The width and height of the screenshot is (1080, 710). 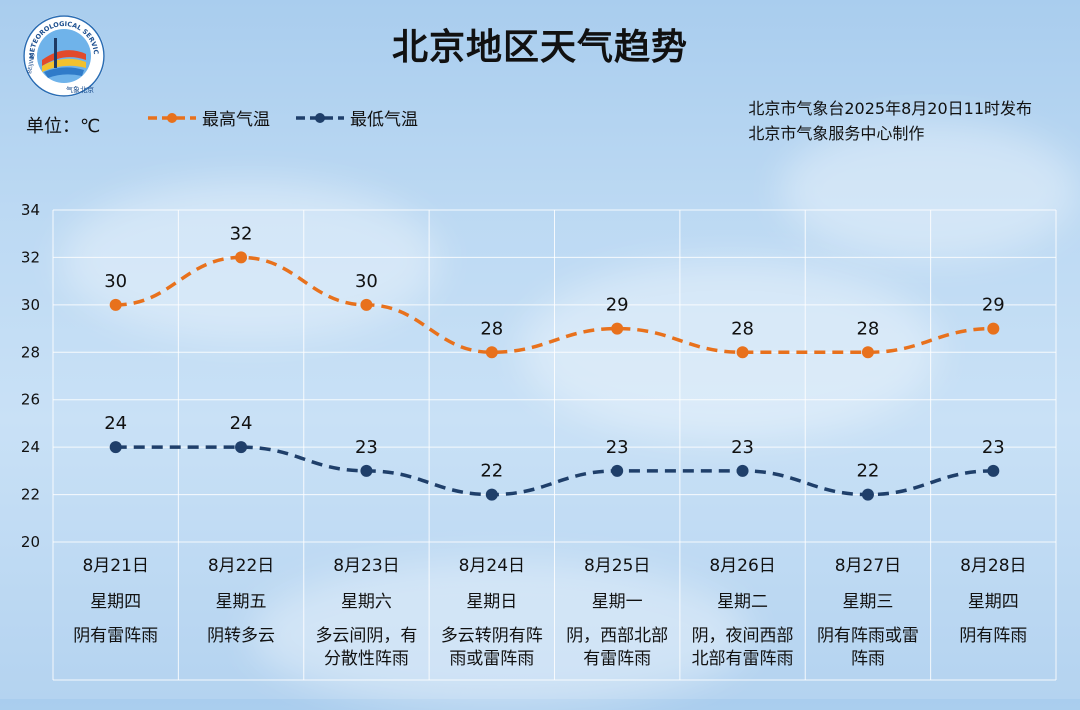 What do you see at coordinates (241, 233) in the screenshot?
I see `data-label: 32` at bounding box center [241, 233].